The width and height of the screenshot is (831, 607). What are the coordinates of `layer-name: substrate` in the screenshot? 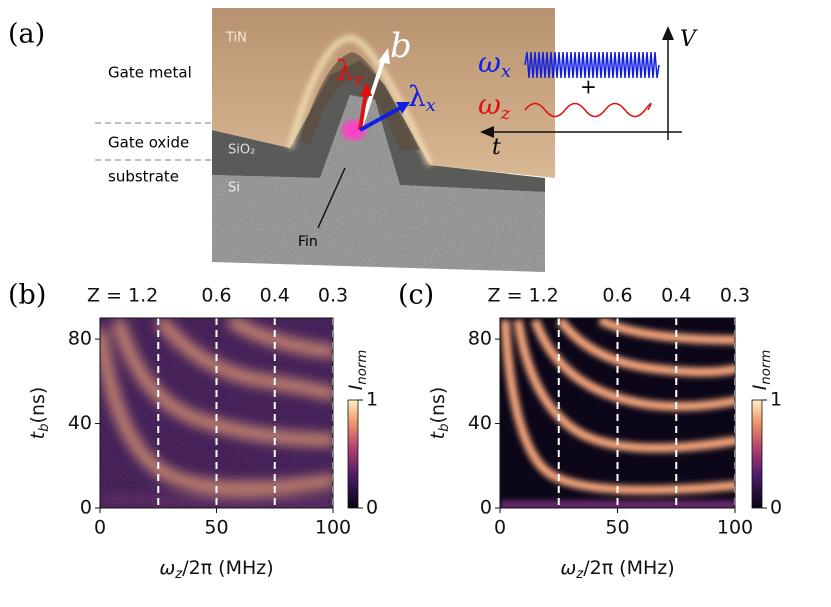 It's located at (143, 177).